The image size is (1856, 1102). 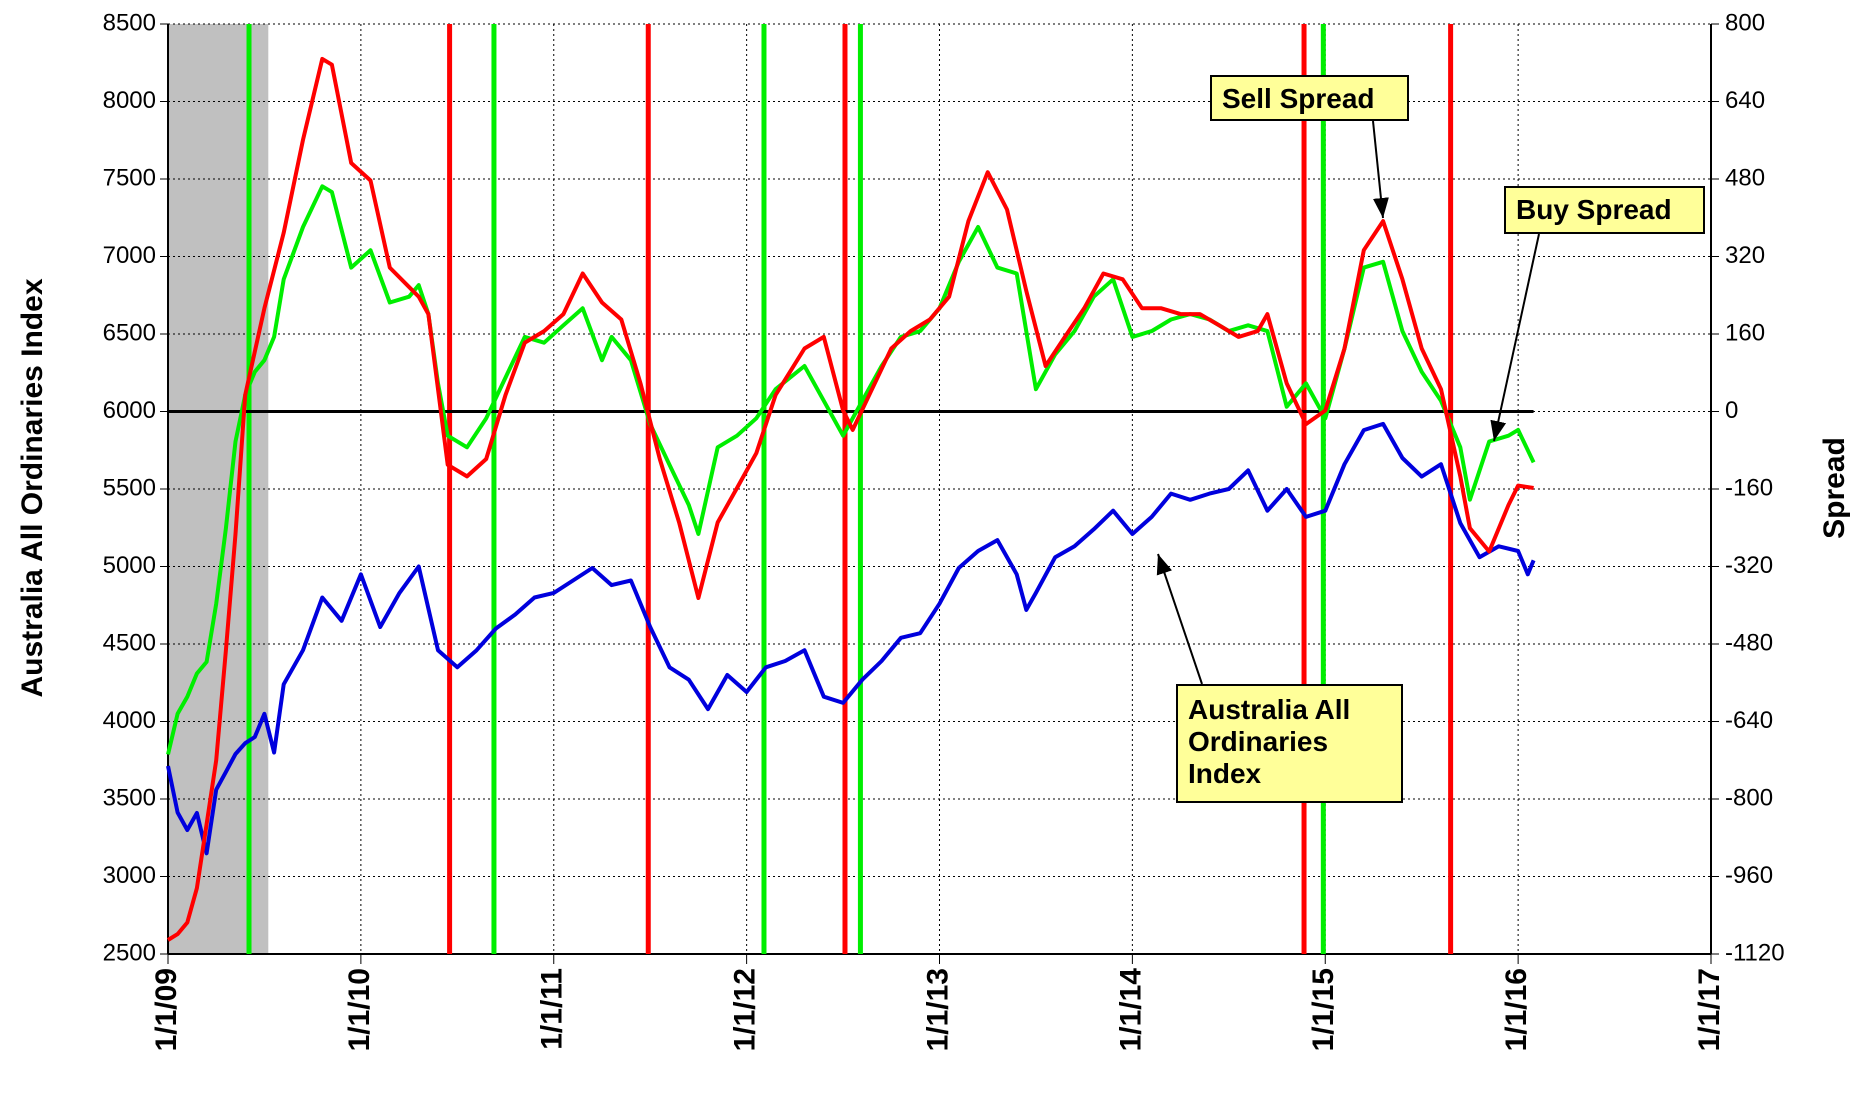 I want to click on y2-tick-label: 640, so click(x=1745, y=100).